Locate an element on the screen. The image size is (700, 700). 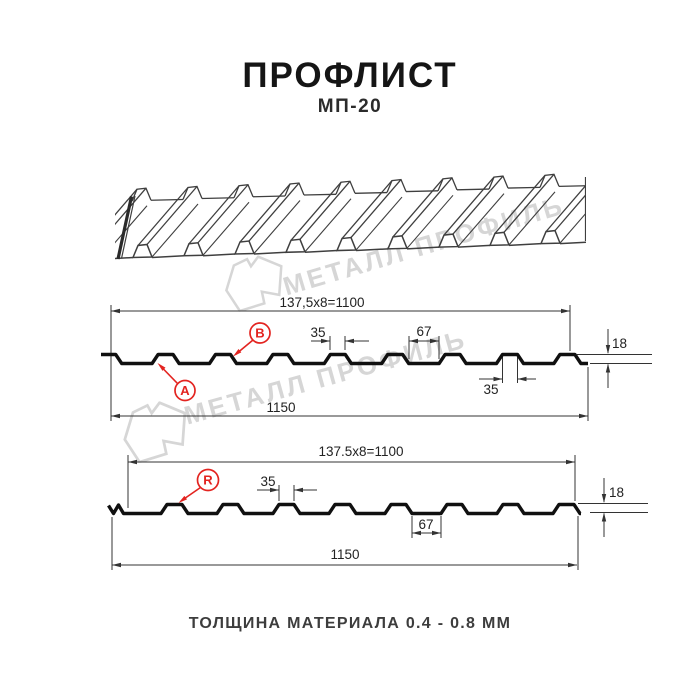
side-r-label: R is located at coordinates (208, 480).